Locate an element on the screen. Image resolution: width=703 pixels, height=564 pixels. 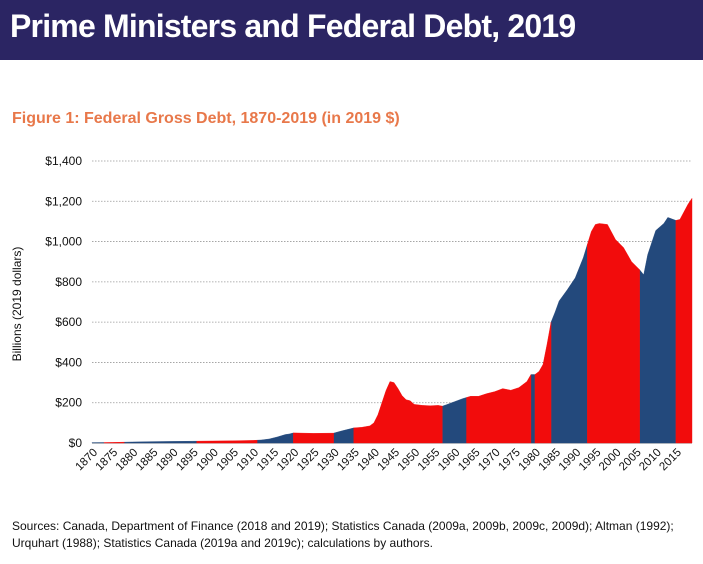
x-tick-label: 1965 is located at coordinates (469, 460).